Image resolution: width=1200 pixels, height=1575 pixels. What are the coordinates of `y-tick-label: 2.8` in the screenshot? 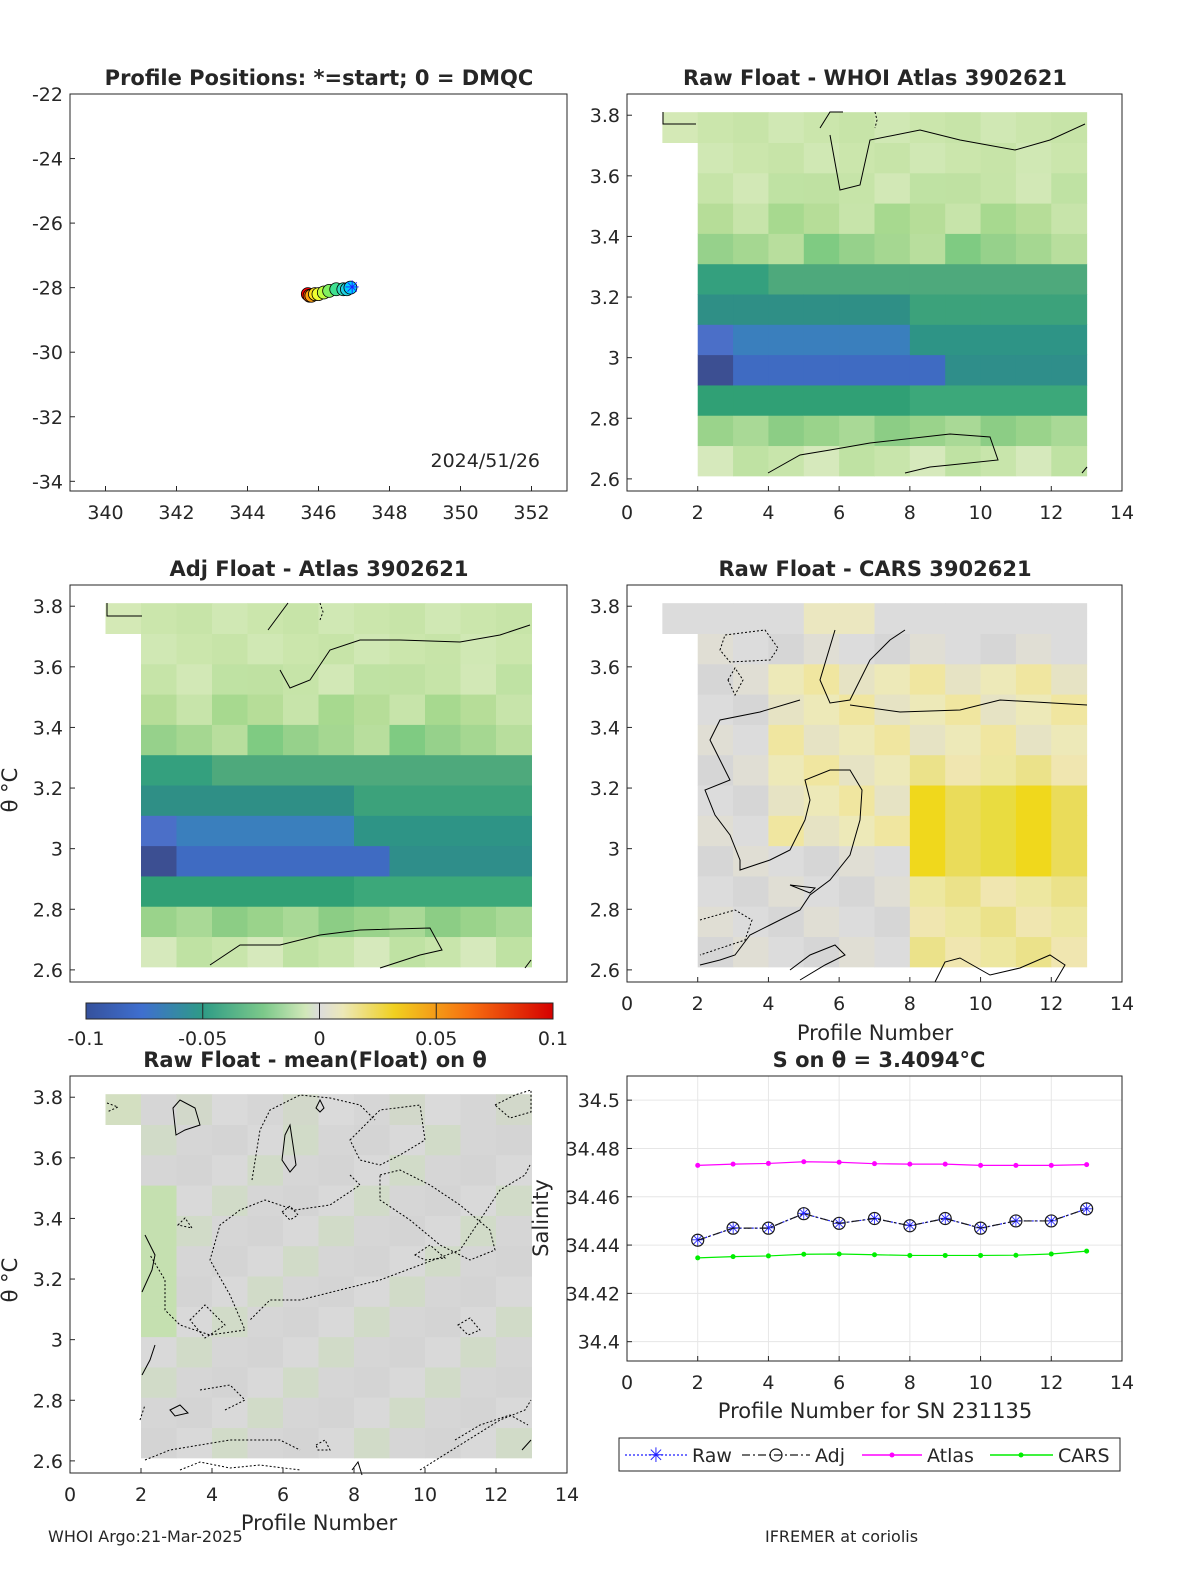 It's located at (605, 910).